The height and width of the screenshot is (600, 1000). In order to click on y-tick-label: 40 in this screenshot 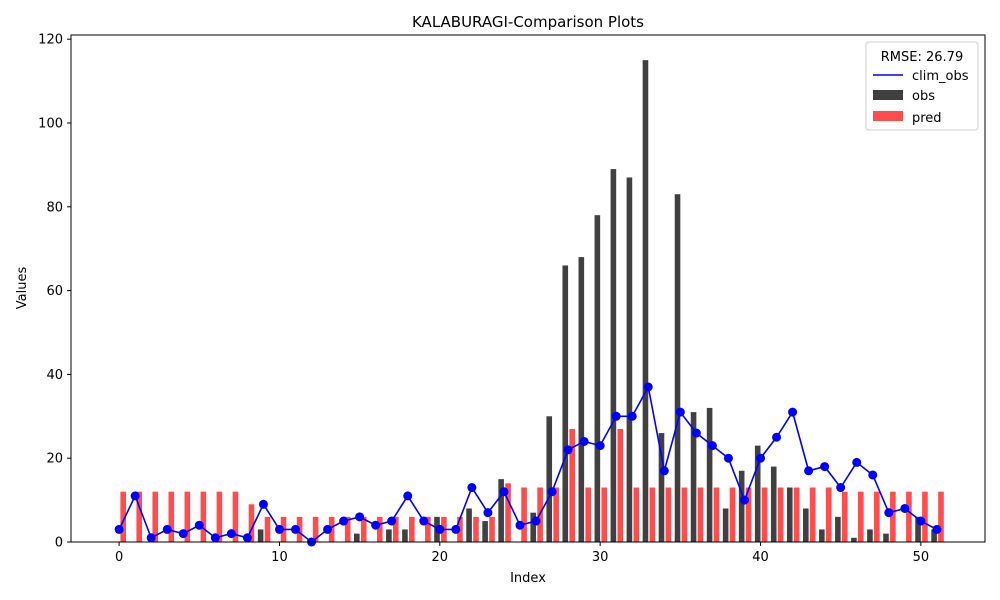, I will do `click(54, 375)`.